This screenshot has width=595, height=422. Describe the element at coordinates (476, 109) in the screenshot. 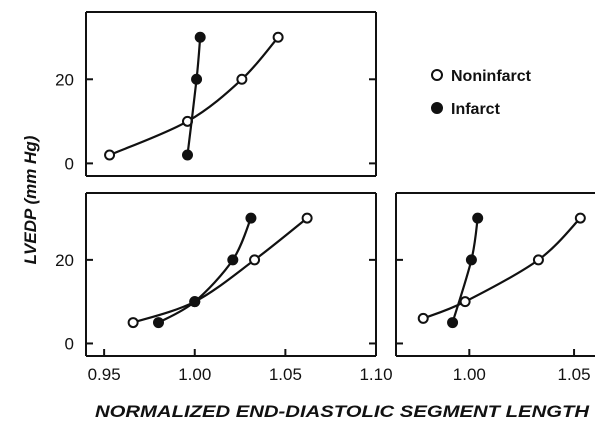

I see `legend-label-infarct: Infarct` at that location.